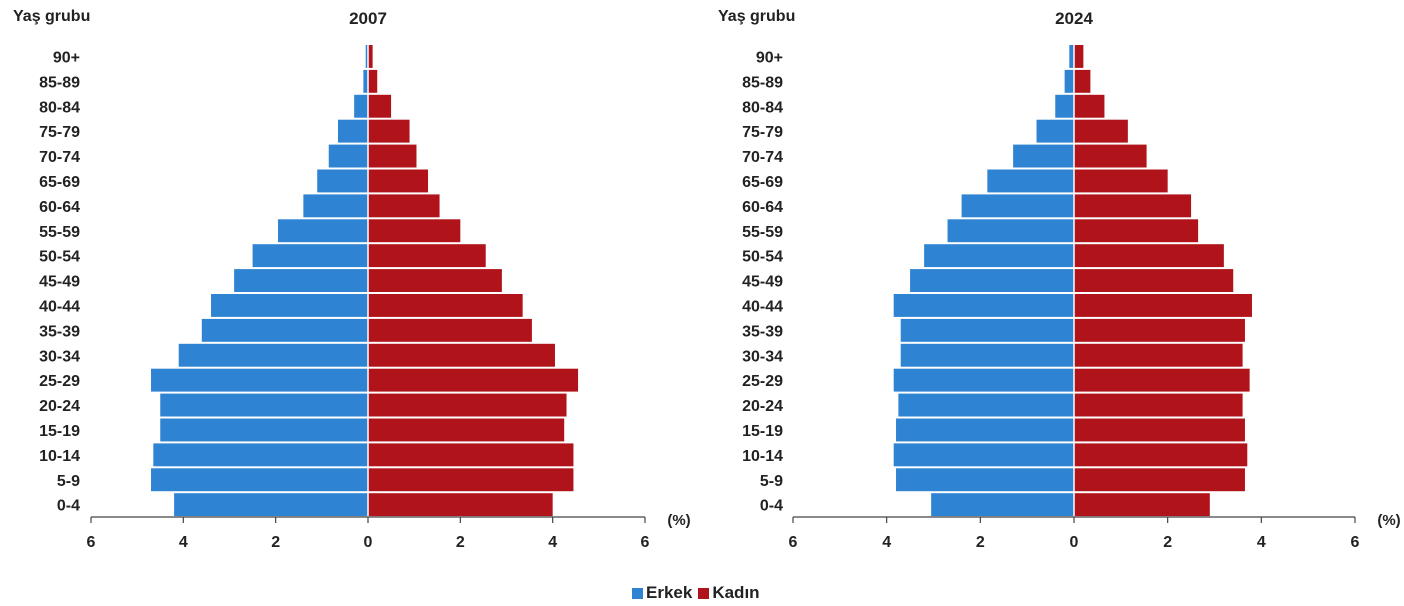  Describe the element at coordinates (704, 593) in the screenshot. I see `legend-swatch-kadin` at that location.